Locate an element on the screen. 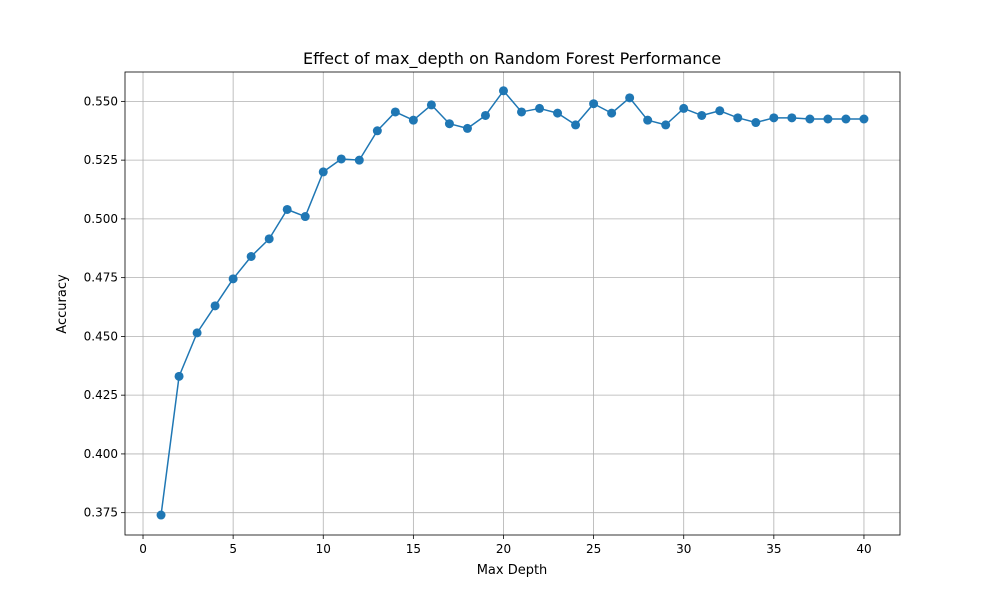 This screenshot has height=600, width=1000. y-tick-label: 0.425 is located at coordinates (101, 395).